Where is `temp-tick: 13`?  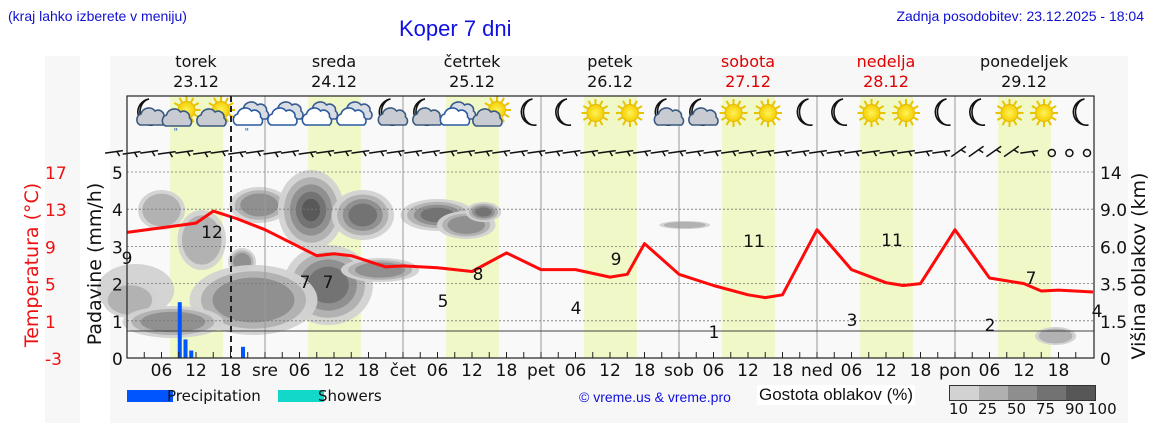 temp-tick: 13 is located at coordinates (56, 211).